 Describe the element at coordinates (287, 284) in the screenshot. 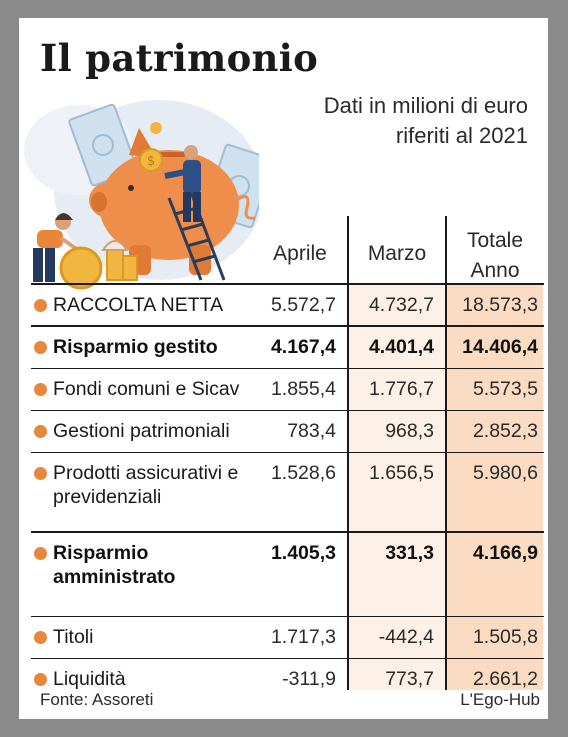

I see `header-rule` at that location.